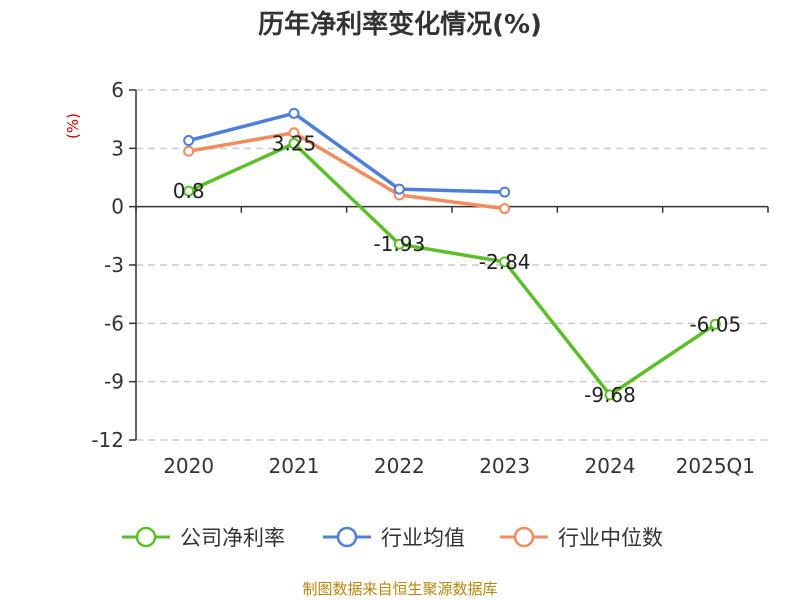 The height and width of the screenshot is (600, 800). I want to click on y-tick-label: 0, so click(117, 207).